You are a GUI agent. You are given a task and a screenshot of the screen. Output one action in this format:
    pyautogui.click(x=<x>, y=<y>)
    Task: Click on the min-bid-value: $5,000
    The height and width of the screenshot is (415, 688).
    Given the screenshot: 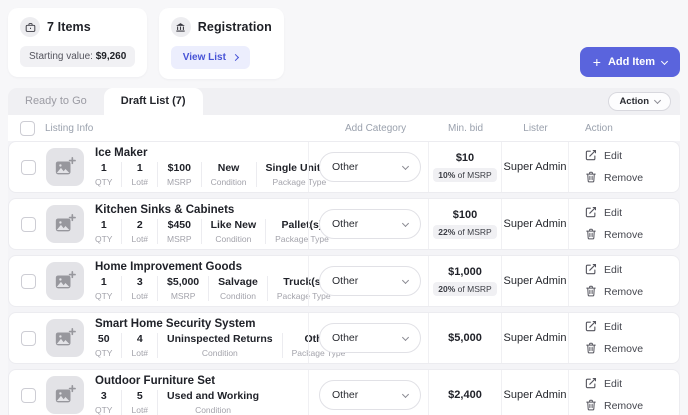 What is the action you would take?
    pyautogui.click(x=465, y=338)
    